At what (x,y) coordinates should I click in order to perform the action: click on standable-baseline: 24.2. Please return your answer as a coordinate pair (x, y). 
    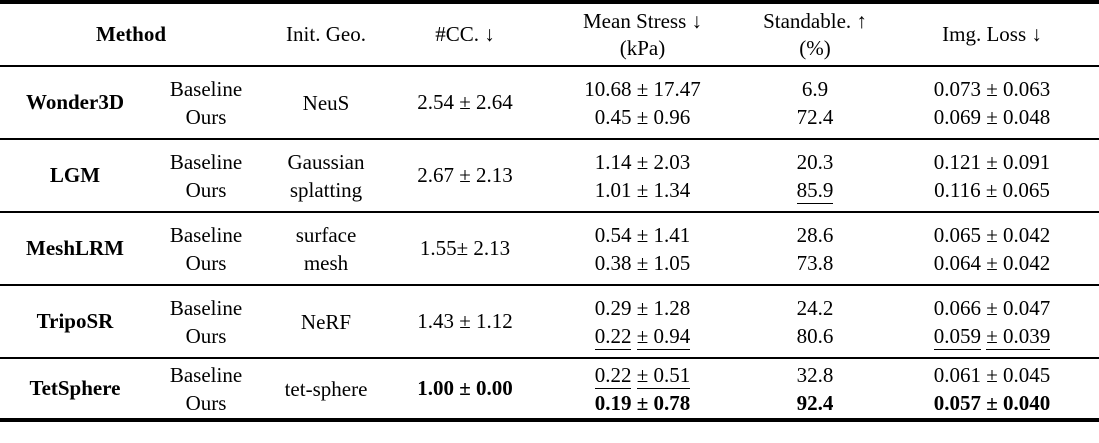
    Looking at the image, I should click on (815, 307).